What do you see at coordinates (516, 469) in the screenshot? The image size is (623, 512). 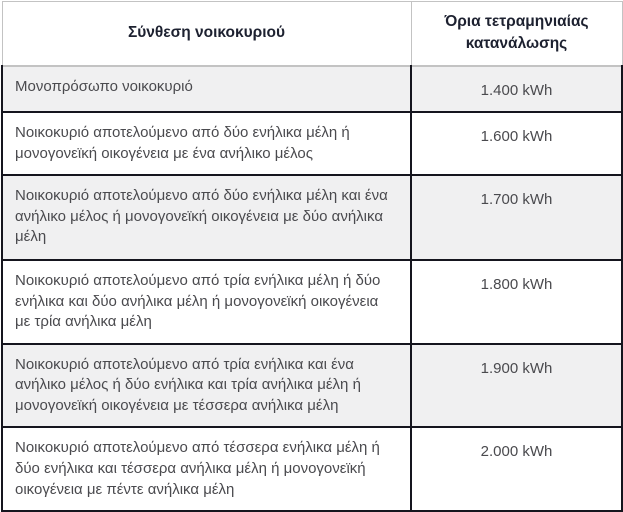 I see `limit-cell: 2.000 kWh` at bounding box center [516, 469].